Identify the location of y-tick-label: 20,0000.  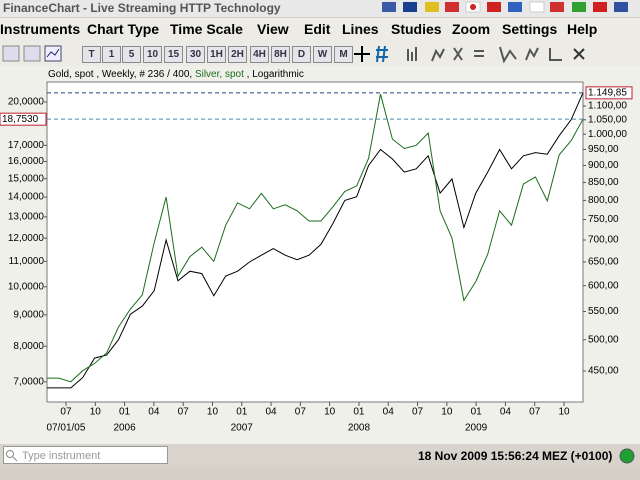
(26, 102).